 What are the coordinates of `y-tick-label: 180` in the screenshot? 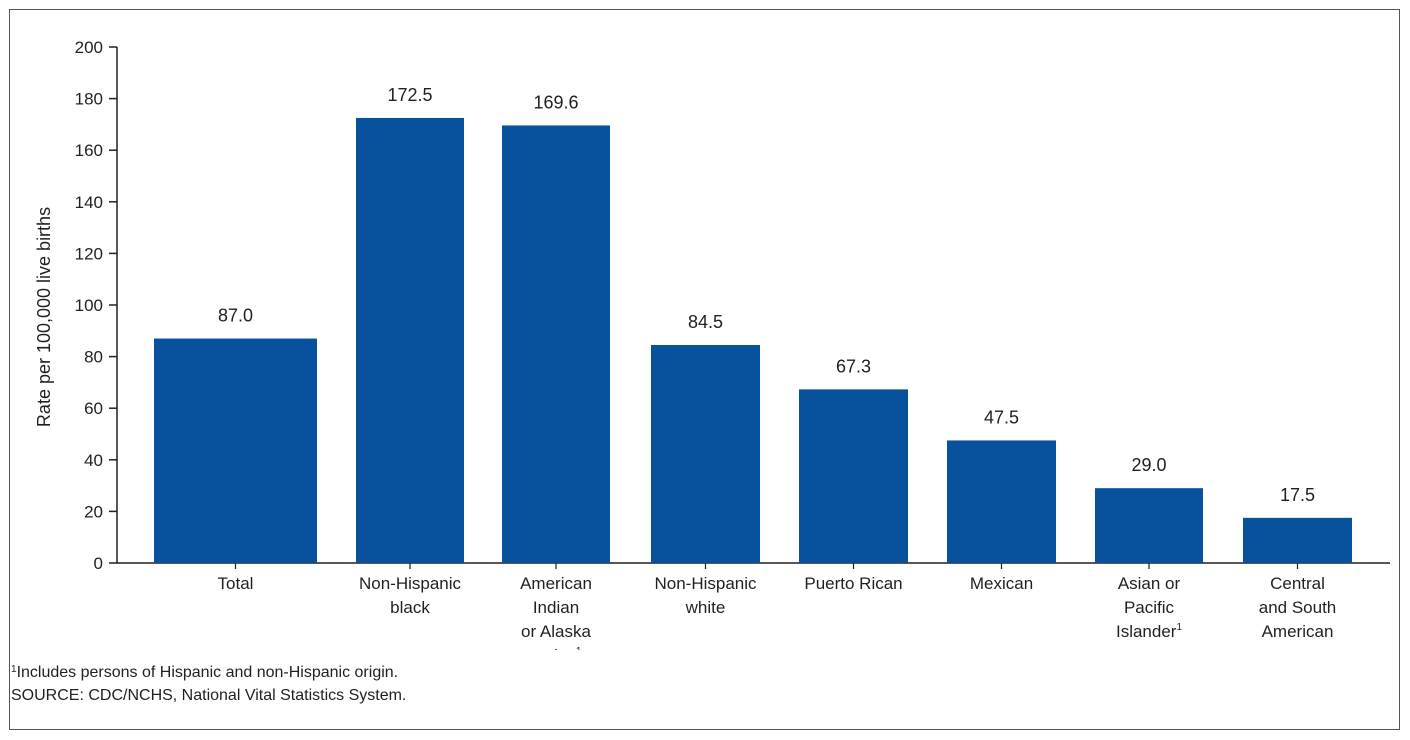 It's located at (89, 99).